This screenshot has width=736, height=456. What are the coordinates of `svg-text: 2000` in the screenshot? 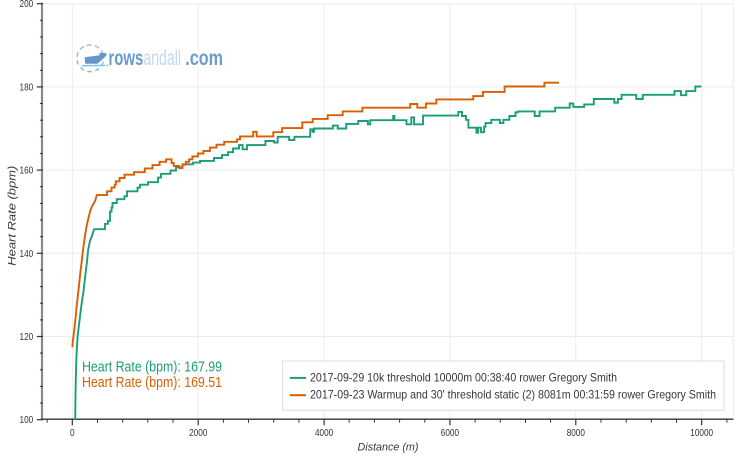 It's located at (198, 433).